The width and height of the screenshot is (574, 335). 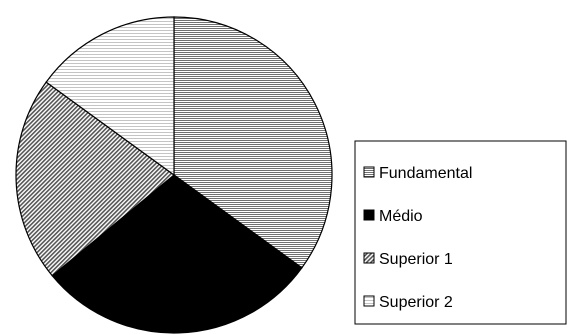 I want to click on legend-label-2: Médio, so click(x=401, y=216).